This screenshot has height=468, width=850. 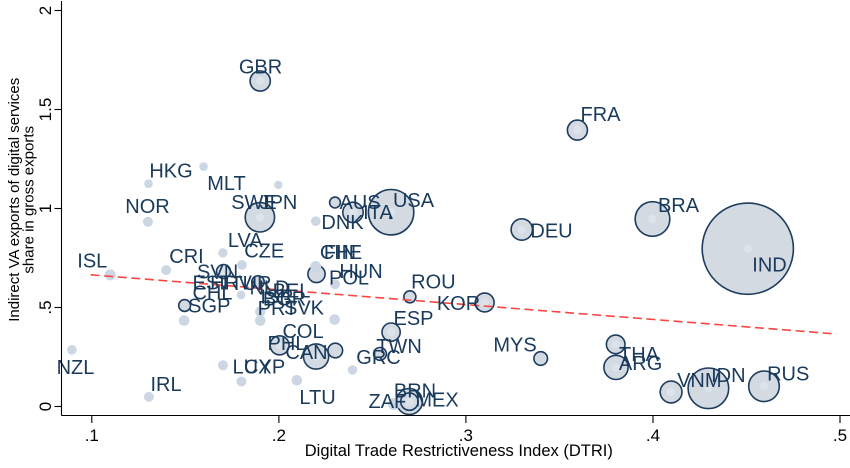 I want to click on svg-text: CHE, so click(x=341, y=253).